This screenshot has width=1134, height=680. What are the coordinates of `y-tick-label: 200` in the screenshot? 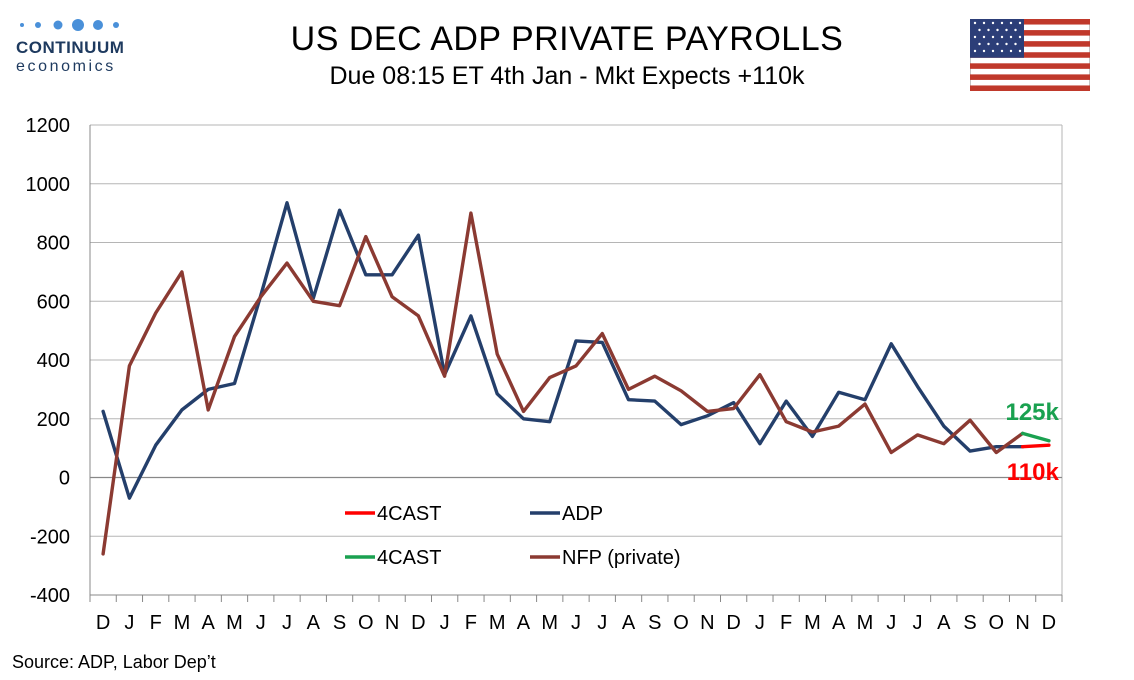 It's located at (53, 420).